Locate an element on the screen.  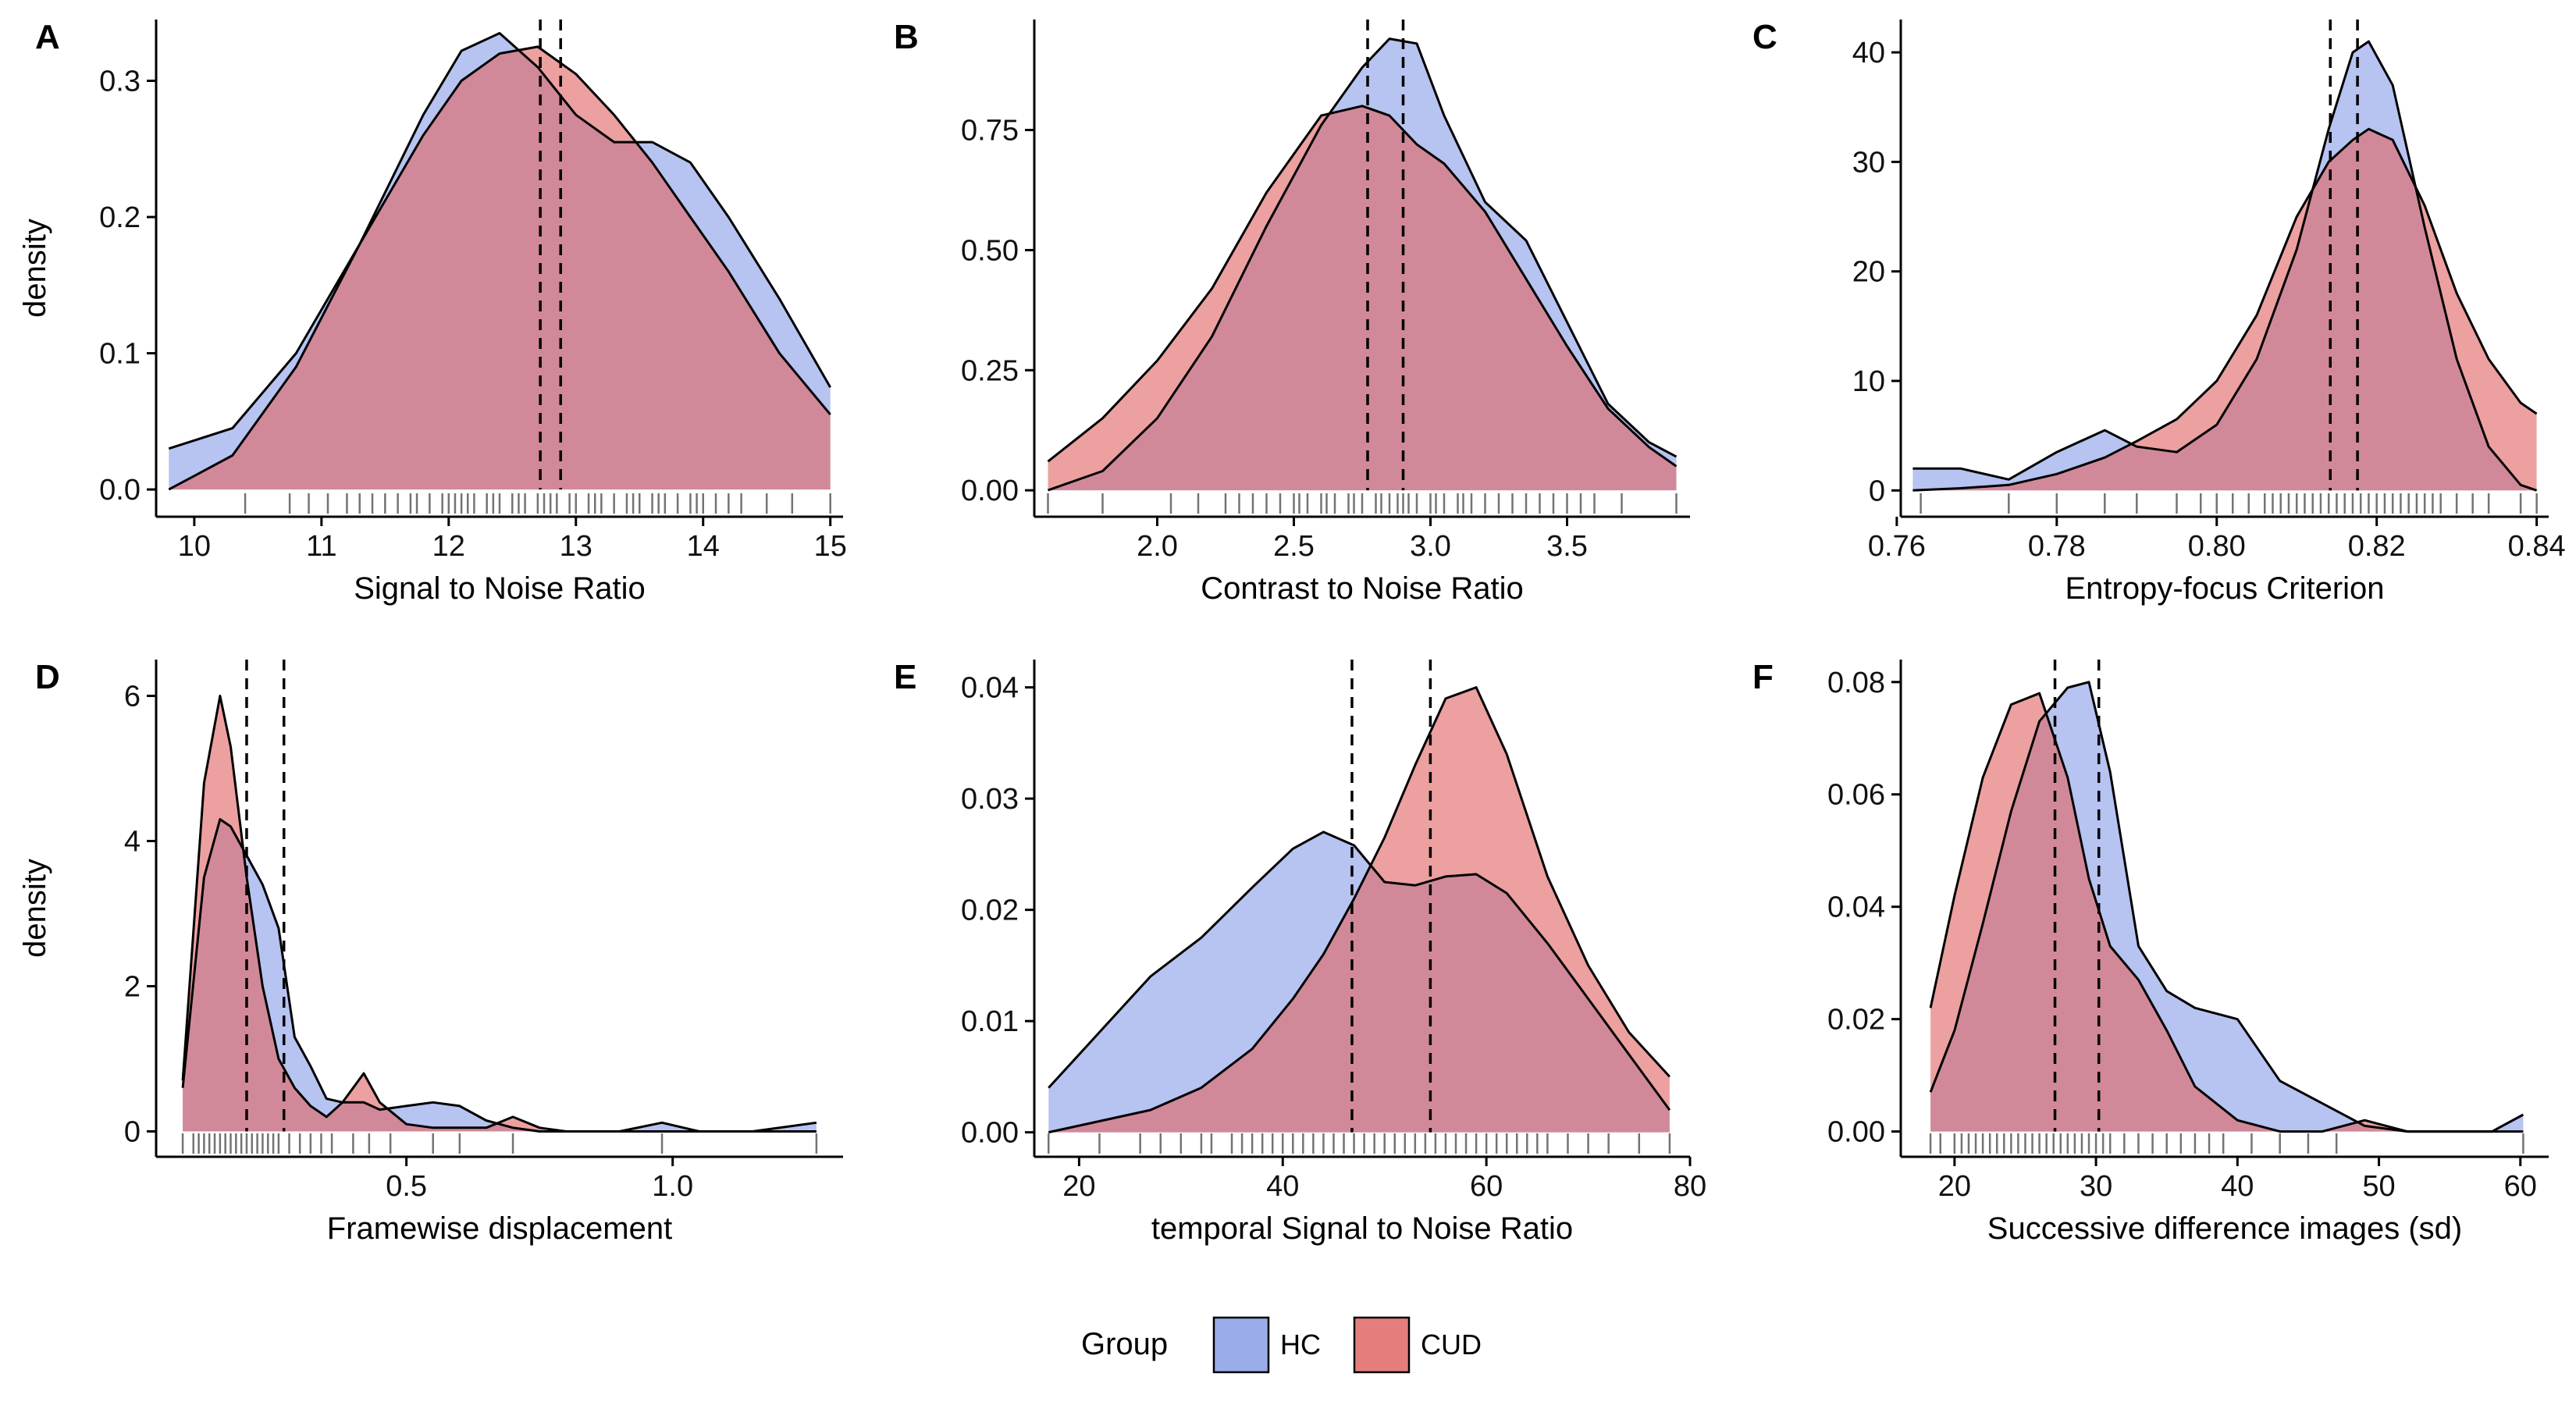
panel-letter: D is located at coordinates (47, 677).